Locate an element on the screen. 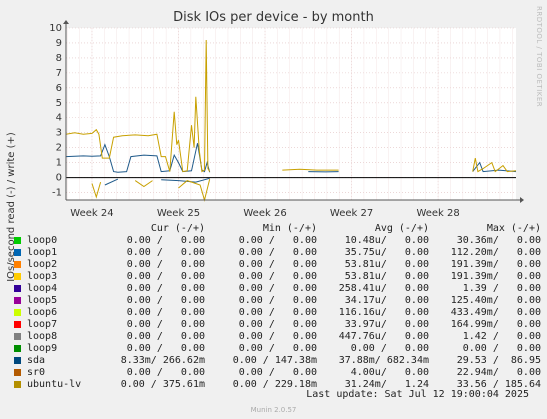 Image resolution: width=547 pixels, height=419 pixels. legend-series-name: loop3 is located at coordinates (42, 276).